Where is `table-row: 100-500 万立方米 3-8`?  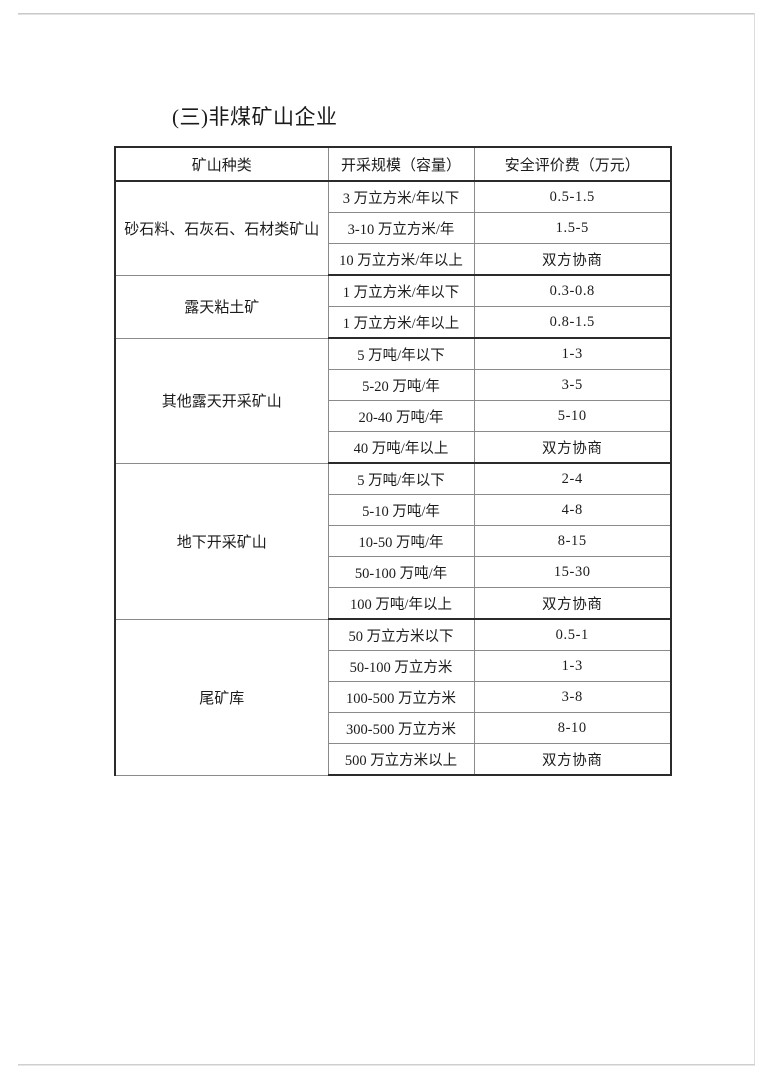
table-row: 100-500 万立方米 3-8 is located at coordinates (393, 697).